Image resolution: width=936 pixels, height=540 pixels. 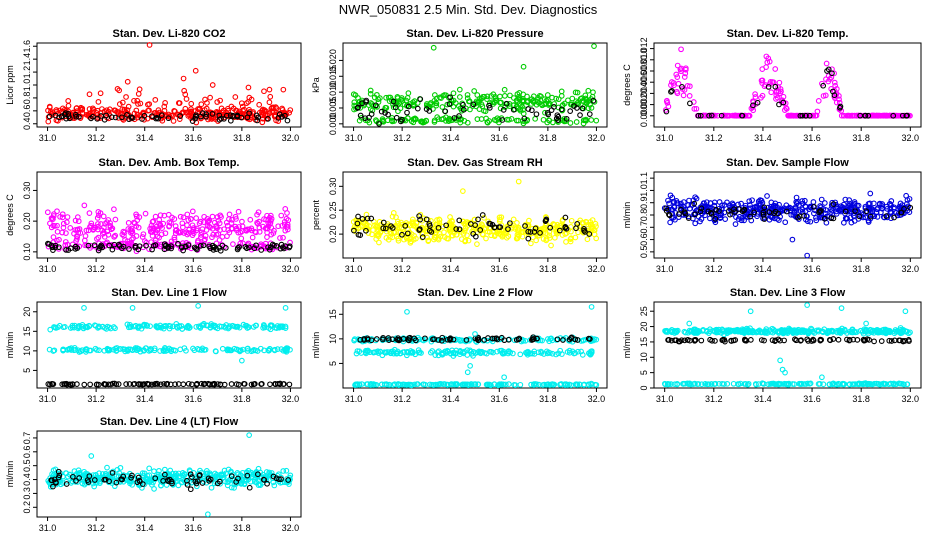 What do you see at coordinates (644, 357) in the screenshot?
I see `y-tick-label: 10` at bounding box center [644, 357].